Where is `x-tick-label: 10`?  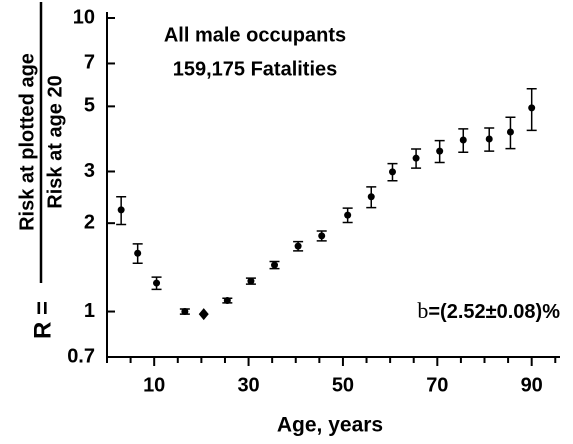 x-tick-label: 10 is located at coordinates (154, 385).